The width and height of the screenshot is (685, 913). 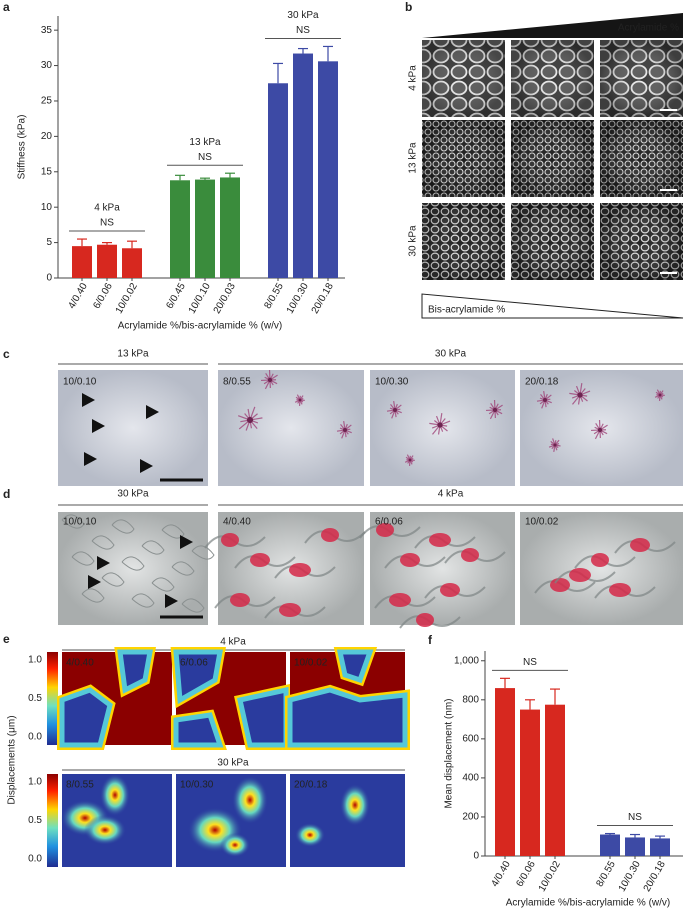 What do you see at coordinates (22, 147) in the screenshot?
I see `y-axis-label: Stiffness (kPa)` at bounding box center [22, 147].